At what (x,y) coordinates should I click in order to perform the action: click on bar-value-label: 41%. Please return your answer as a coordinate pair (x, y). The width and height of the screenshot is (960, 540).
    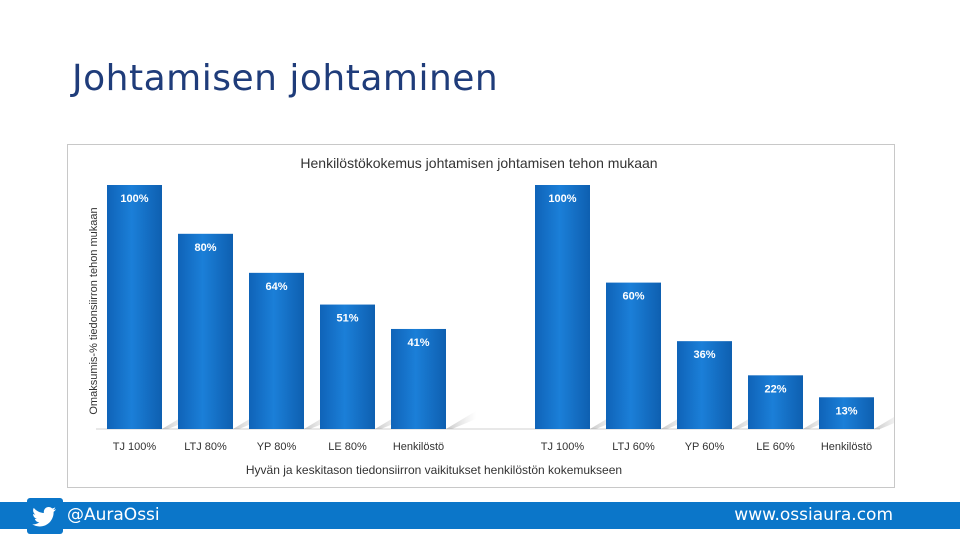
    Looking at the image, I should click on (418, 343).